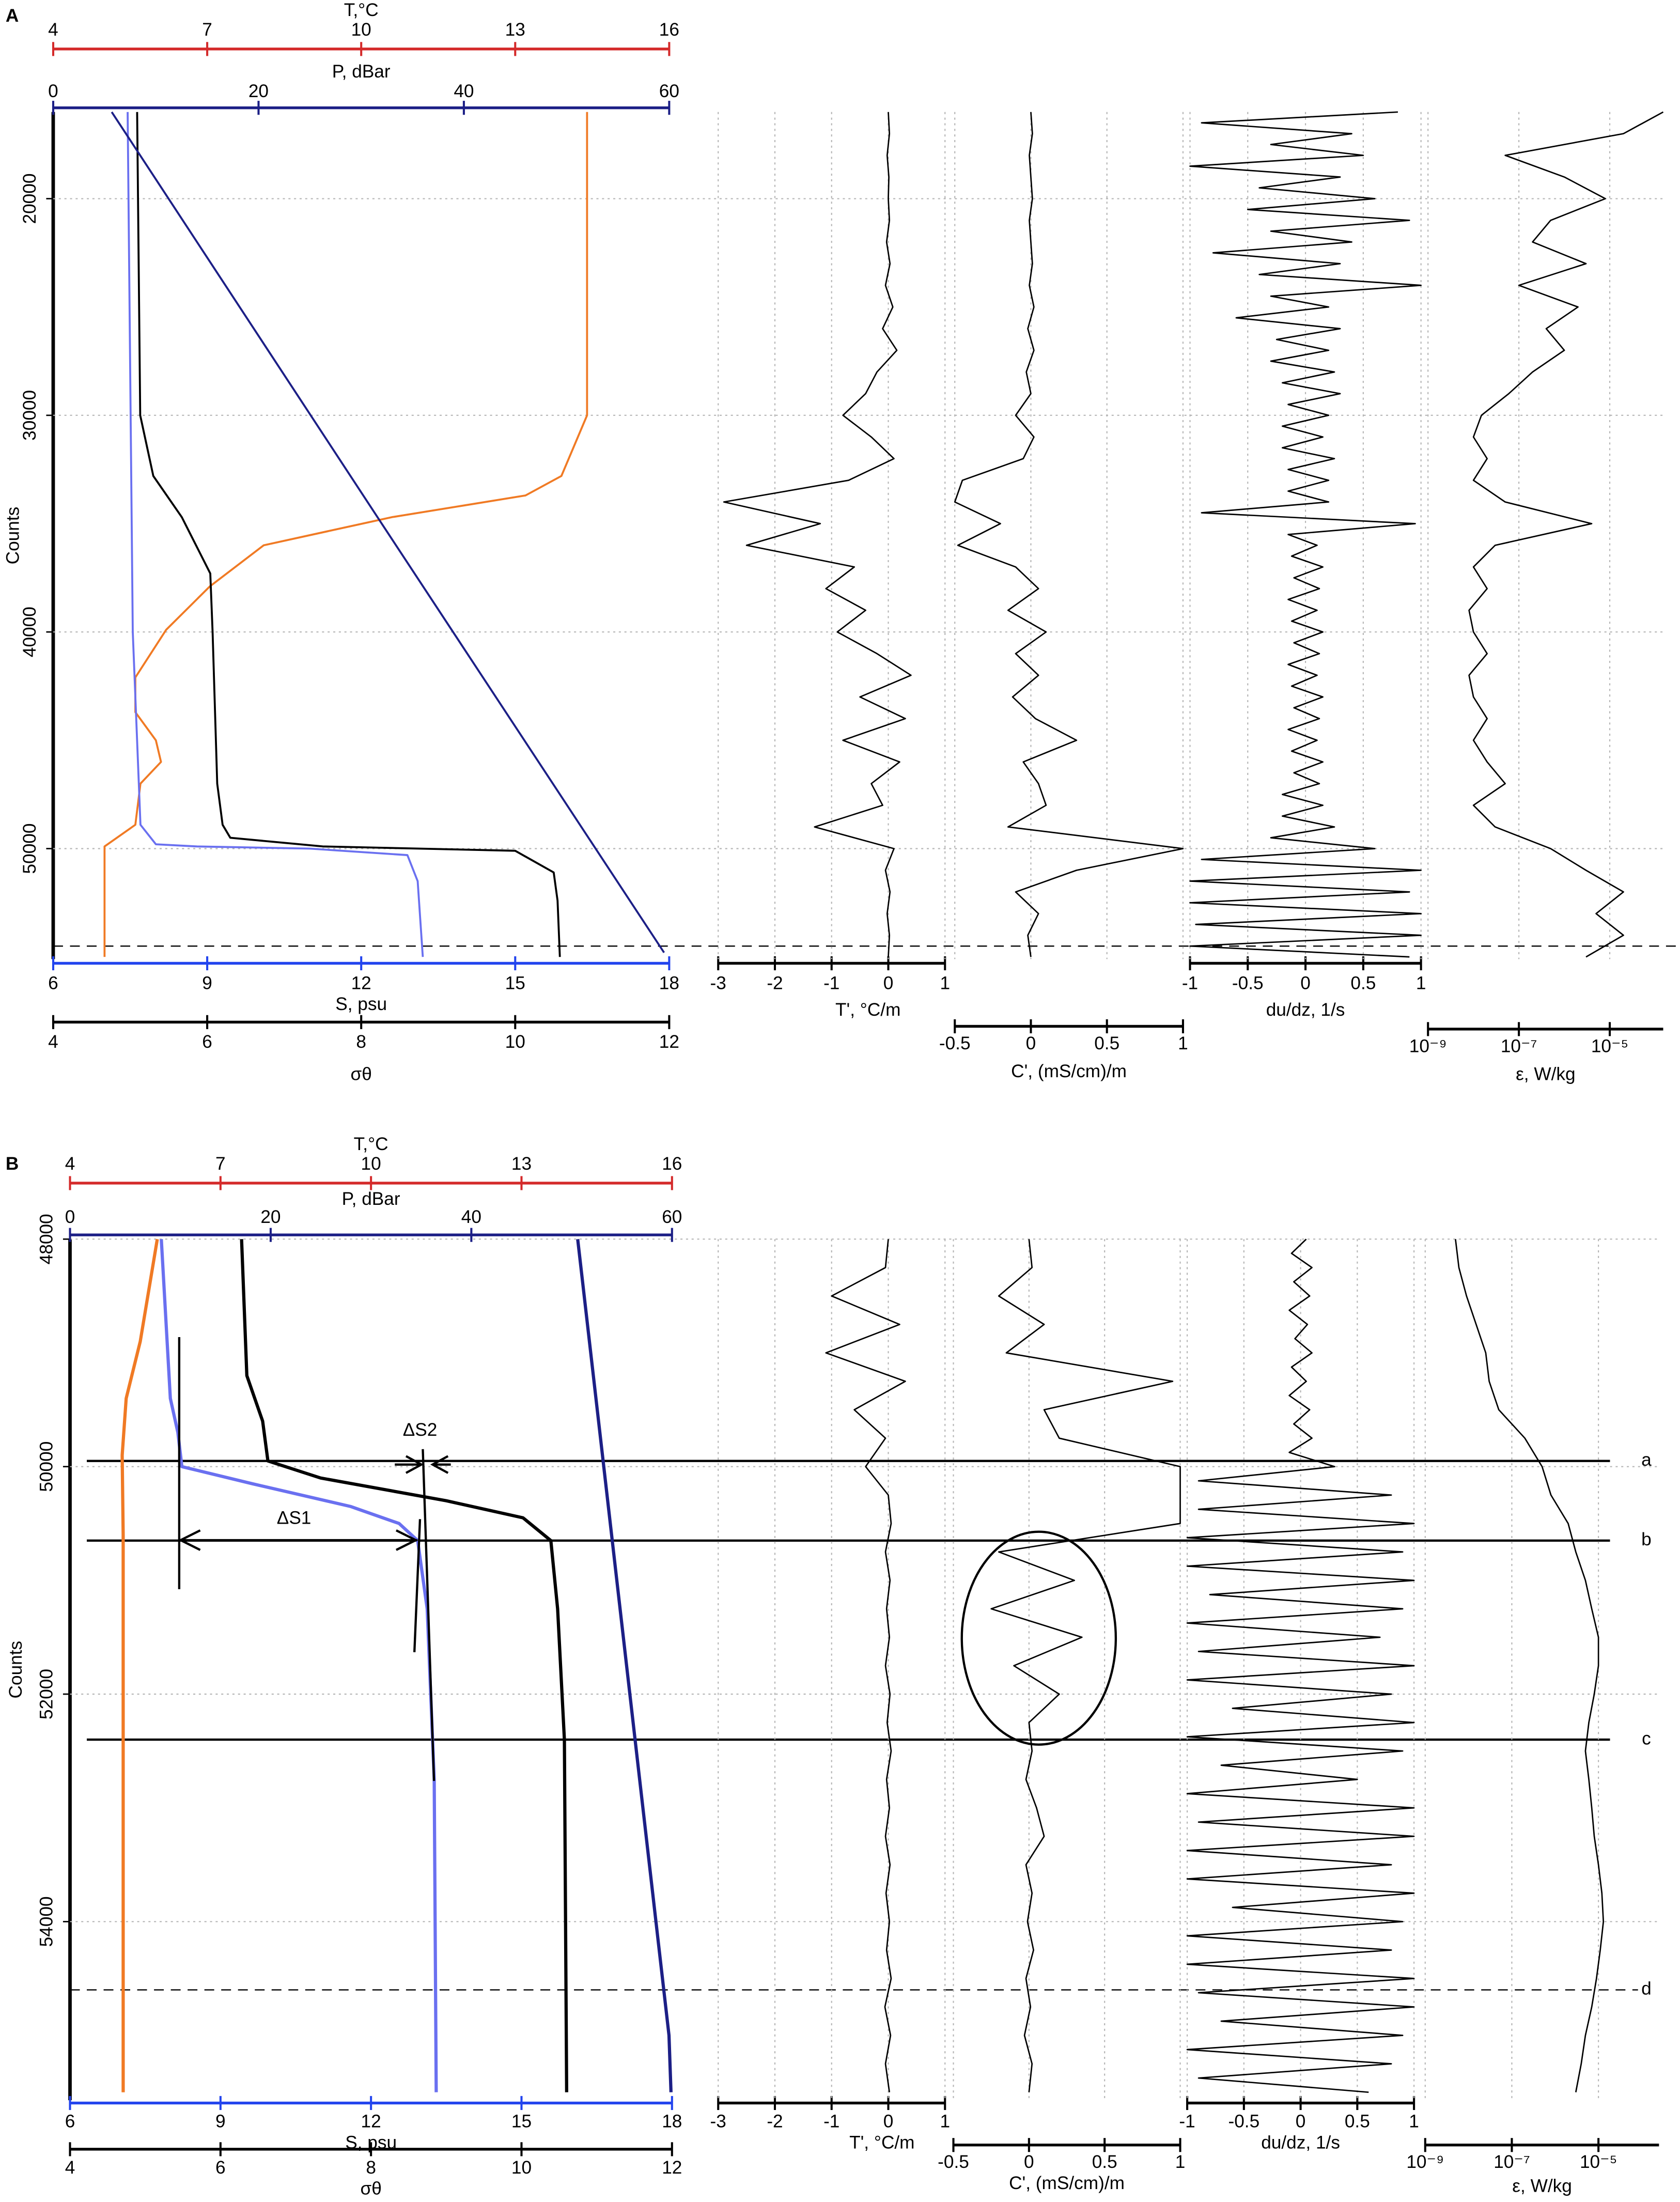  I want to click on x-tick-label: 40, so click(471, 1217).